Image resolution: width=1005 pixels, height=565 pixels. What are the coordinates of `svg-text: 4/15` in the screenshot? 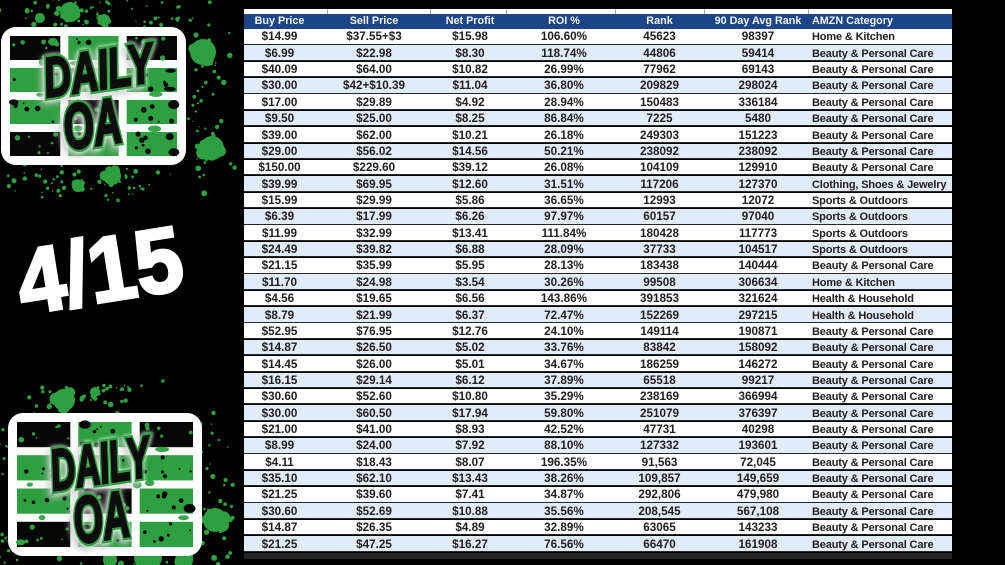 It's located at (100, 271).